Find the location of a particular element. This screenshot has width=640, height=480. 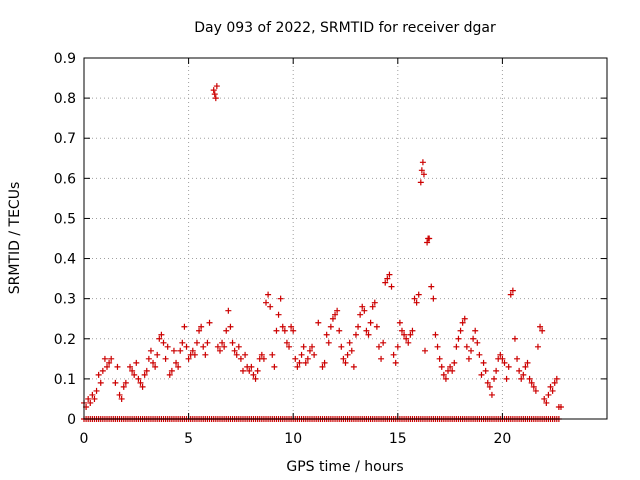

x-tick-label: 0 is located at coordinates (84, 439).